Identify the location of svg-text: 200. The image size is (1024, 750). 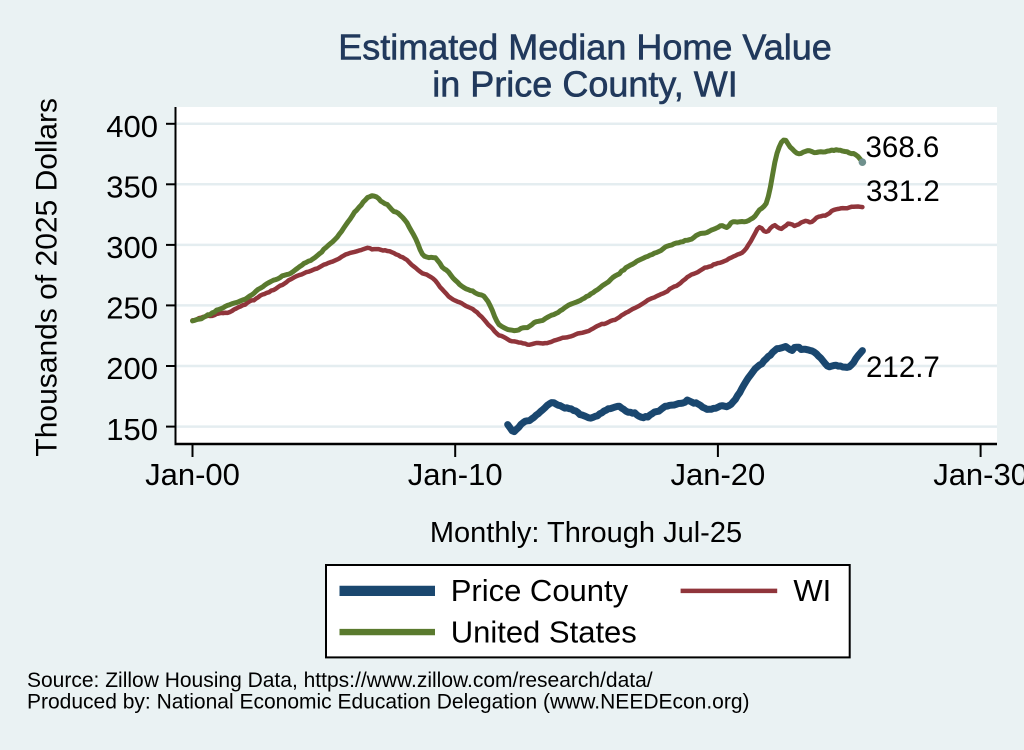
(132, 368).